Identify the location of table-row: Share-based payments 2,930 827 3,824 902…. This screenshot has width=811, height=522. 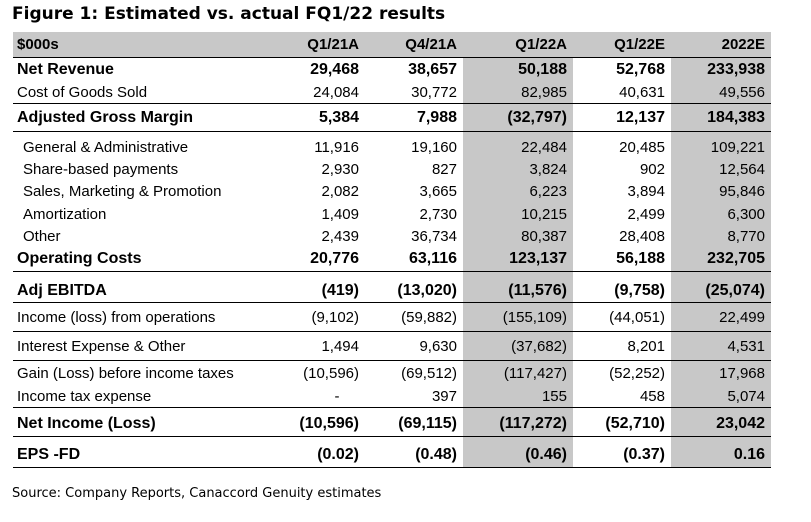
(392, 169).